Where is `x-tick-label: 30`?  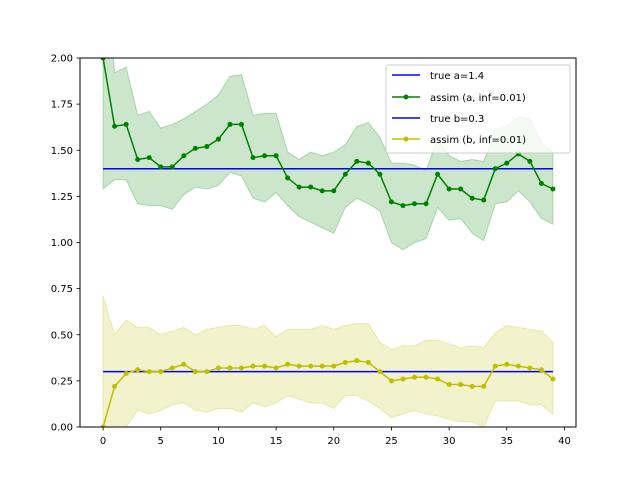 x-tick-label: 30 is located at coordinates (449, 441).